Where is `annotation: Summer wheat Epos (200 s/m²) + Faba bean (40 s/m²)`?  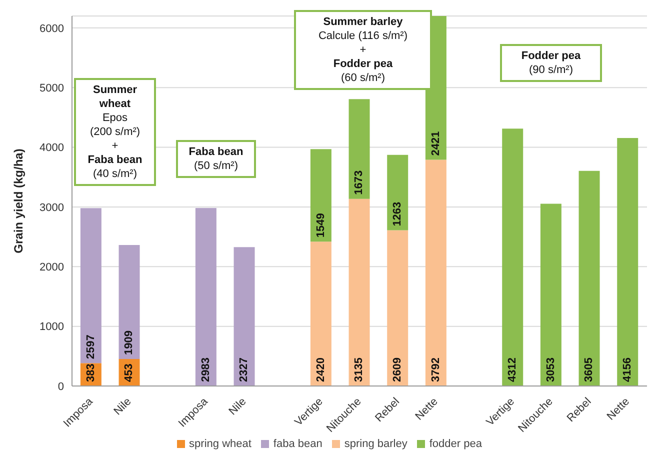 annotation: Summer wheat Epos (200 s/m²) + Faba bean (40 s/m²) is located at coordinates (115, 132).